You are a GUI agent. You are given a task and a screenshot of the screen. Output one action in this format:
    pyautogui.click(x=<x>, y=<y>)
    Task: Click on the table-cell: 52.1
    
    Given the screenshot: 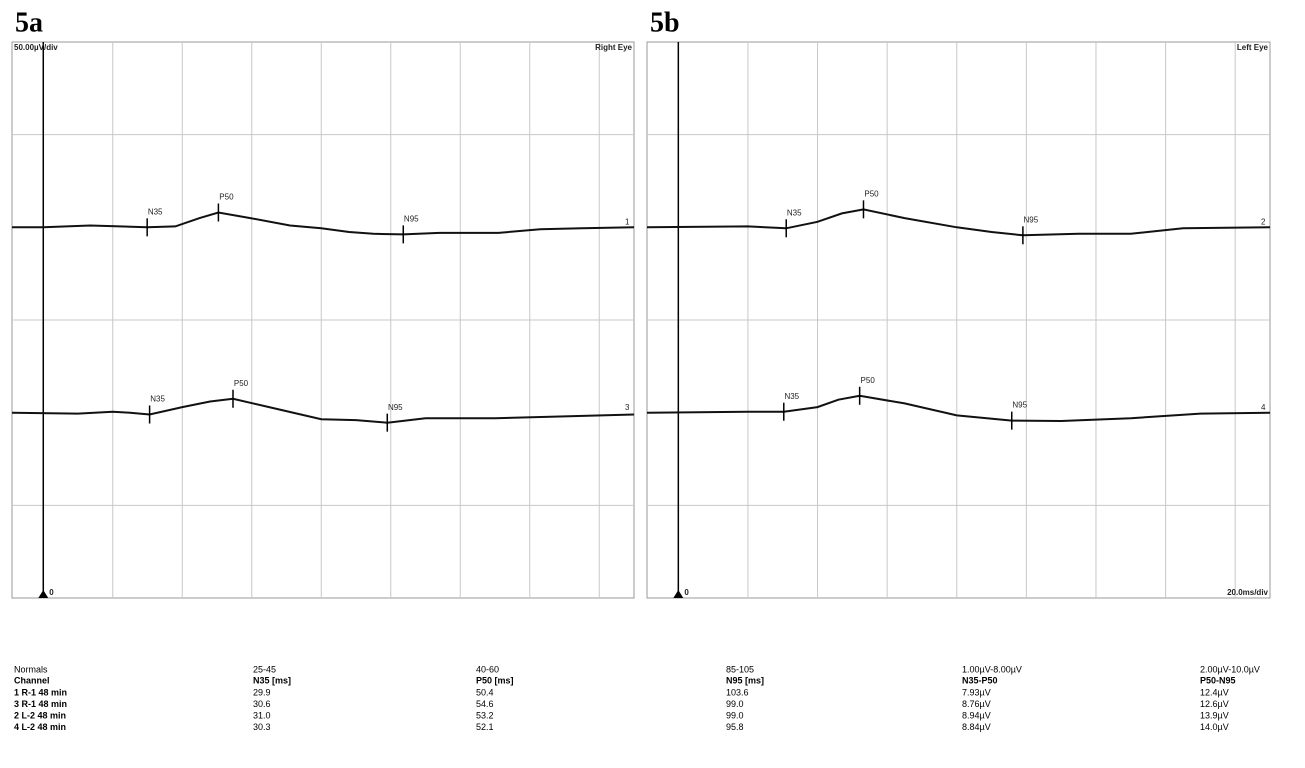 What is the action you would take?
    pyautogui.click(x=485, y=727)
    